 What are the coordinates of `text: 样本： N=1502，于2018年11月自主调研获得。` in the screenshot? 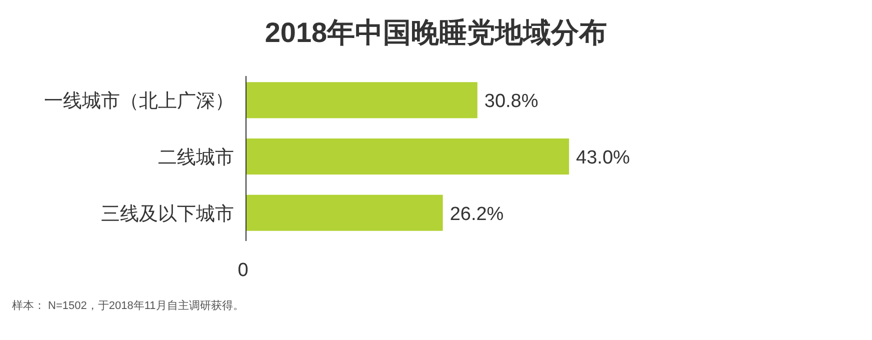 It's located at (128, 305).